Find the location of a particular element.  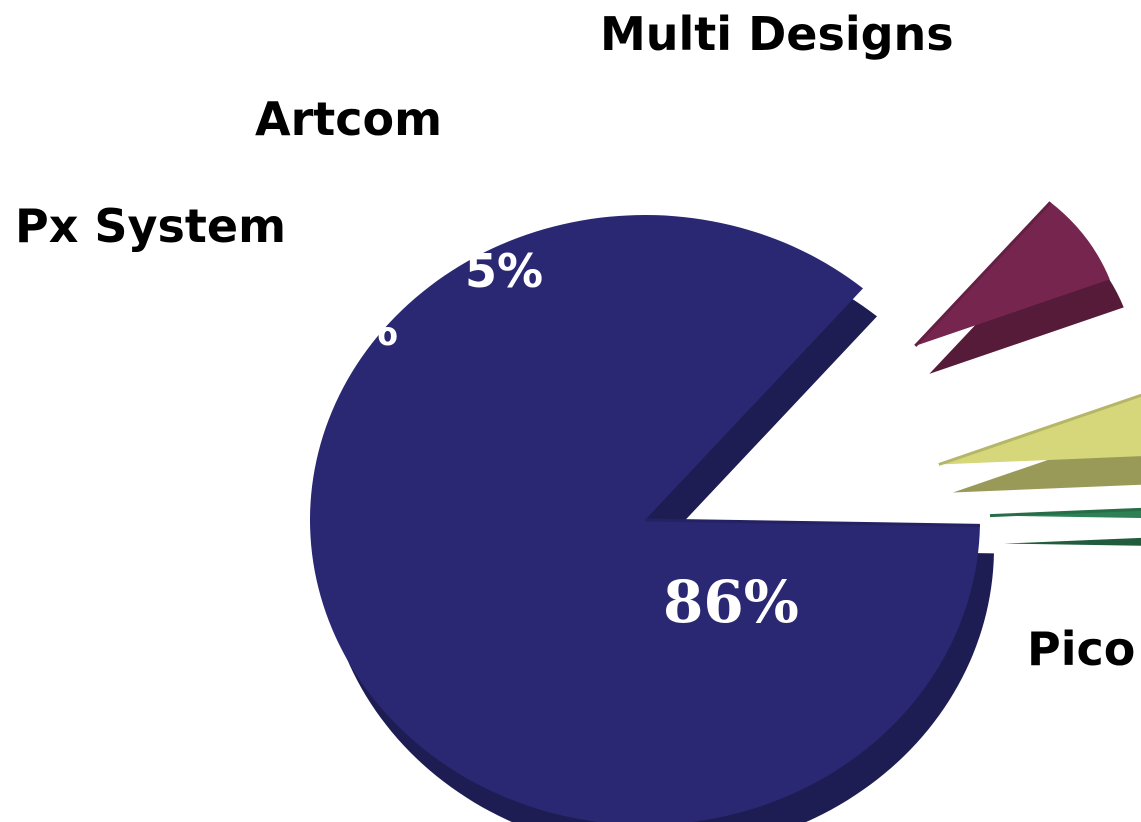

category-label-pico: Pico is located at coordinates (1081, 649).